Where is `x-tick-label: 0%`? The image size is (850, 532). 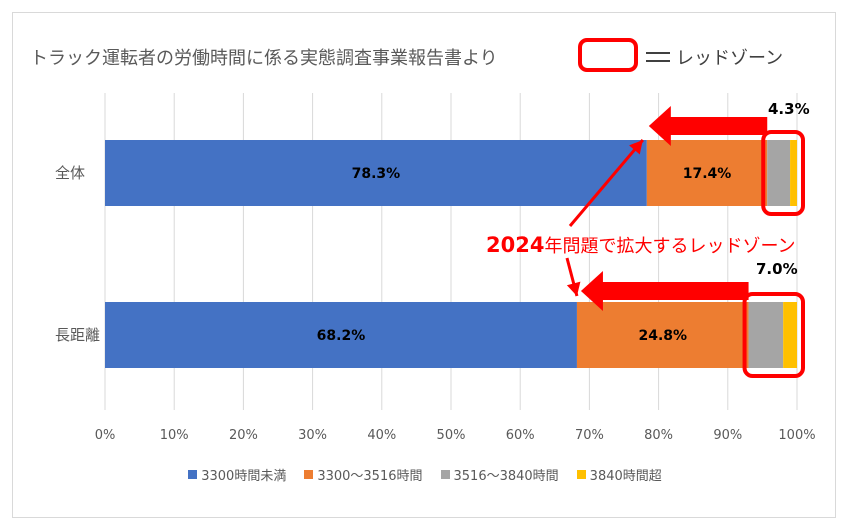
x-tick-label: 0% is located at coordinates (105, 435).